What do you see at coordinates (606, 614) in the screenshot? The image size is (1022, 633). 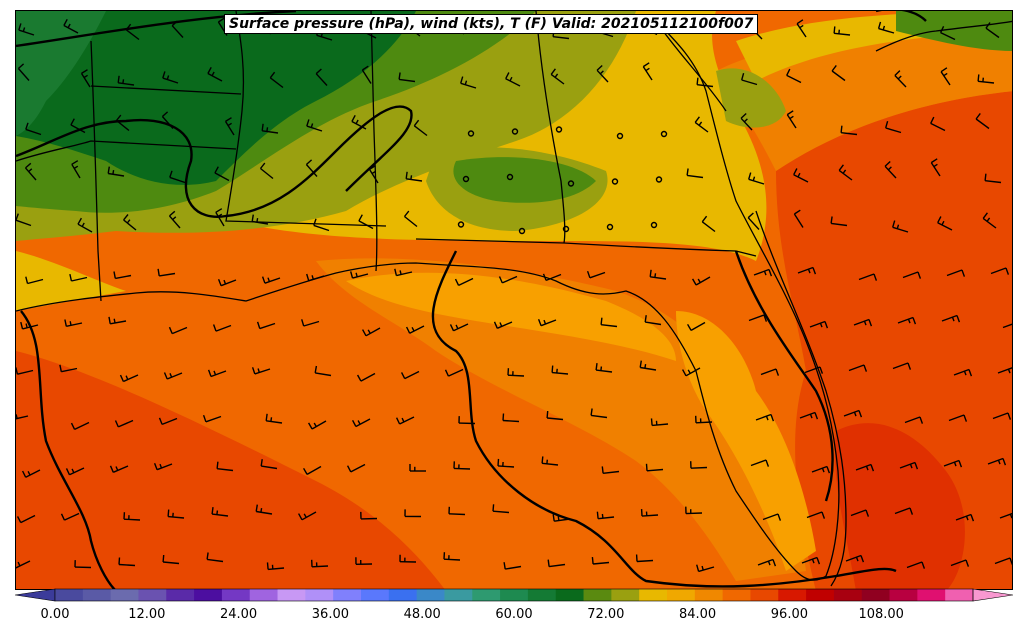 I see `colorbar-tick-label: 72.00` at bounding box center [606, 614].